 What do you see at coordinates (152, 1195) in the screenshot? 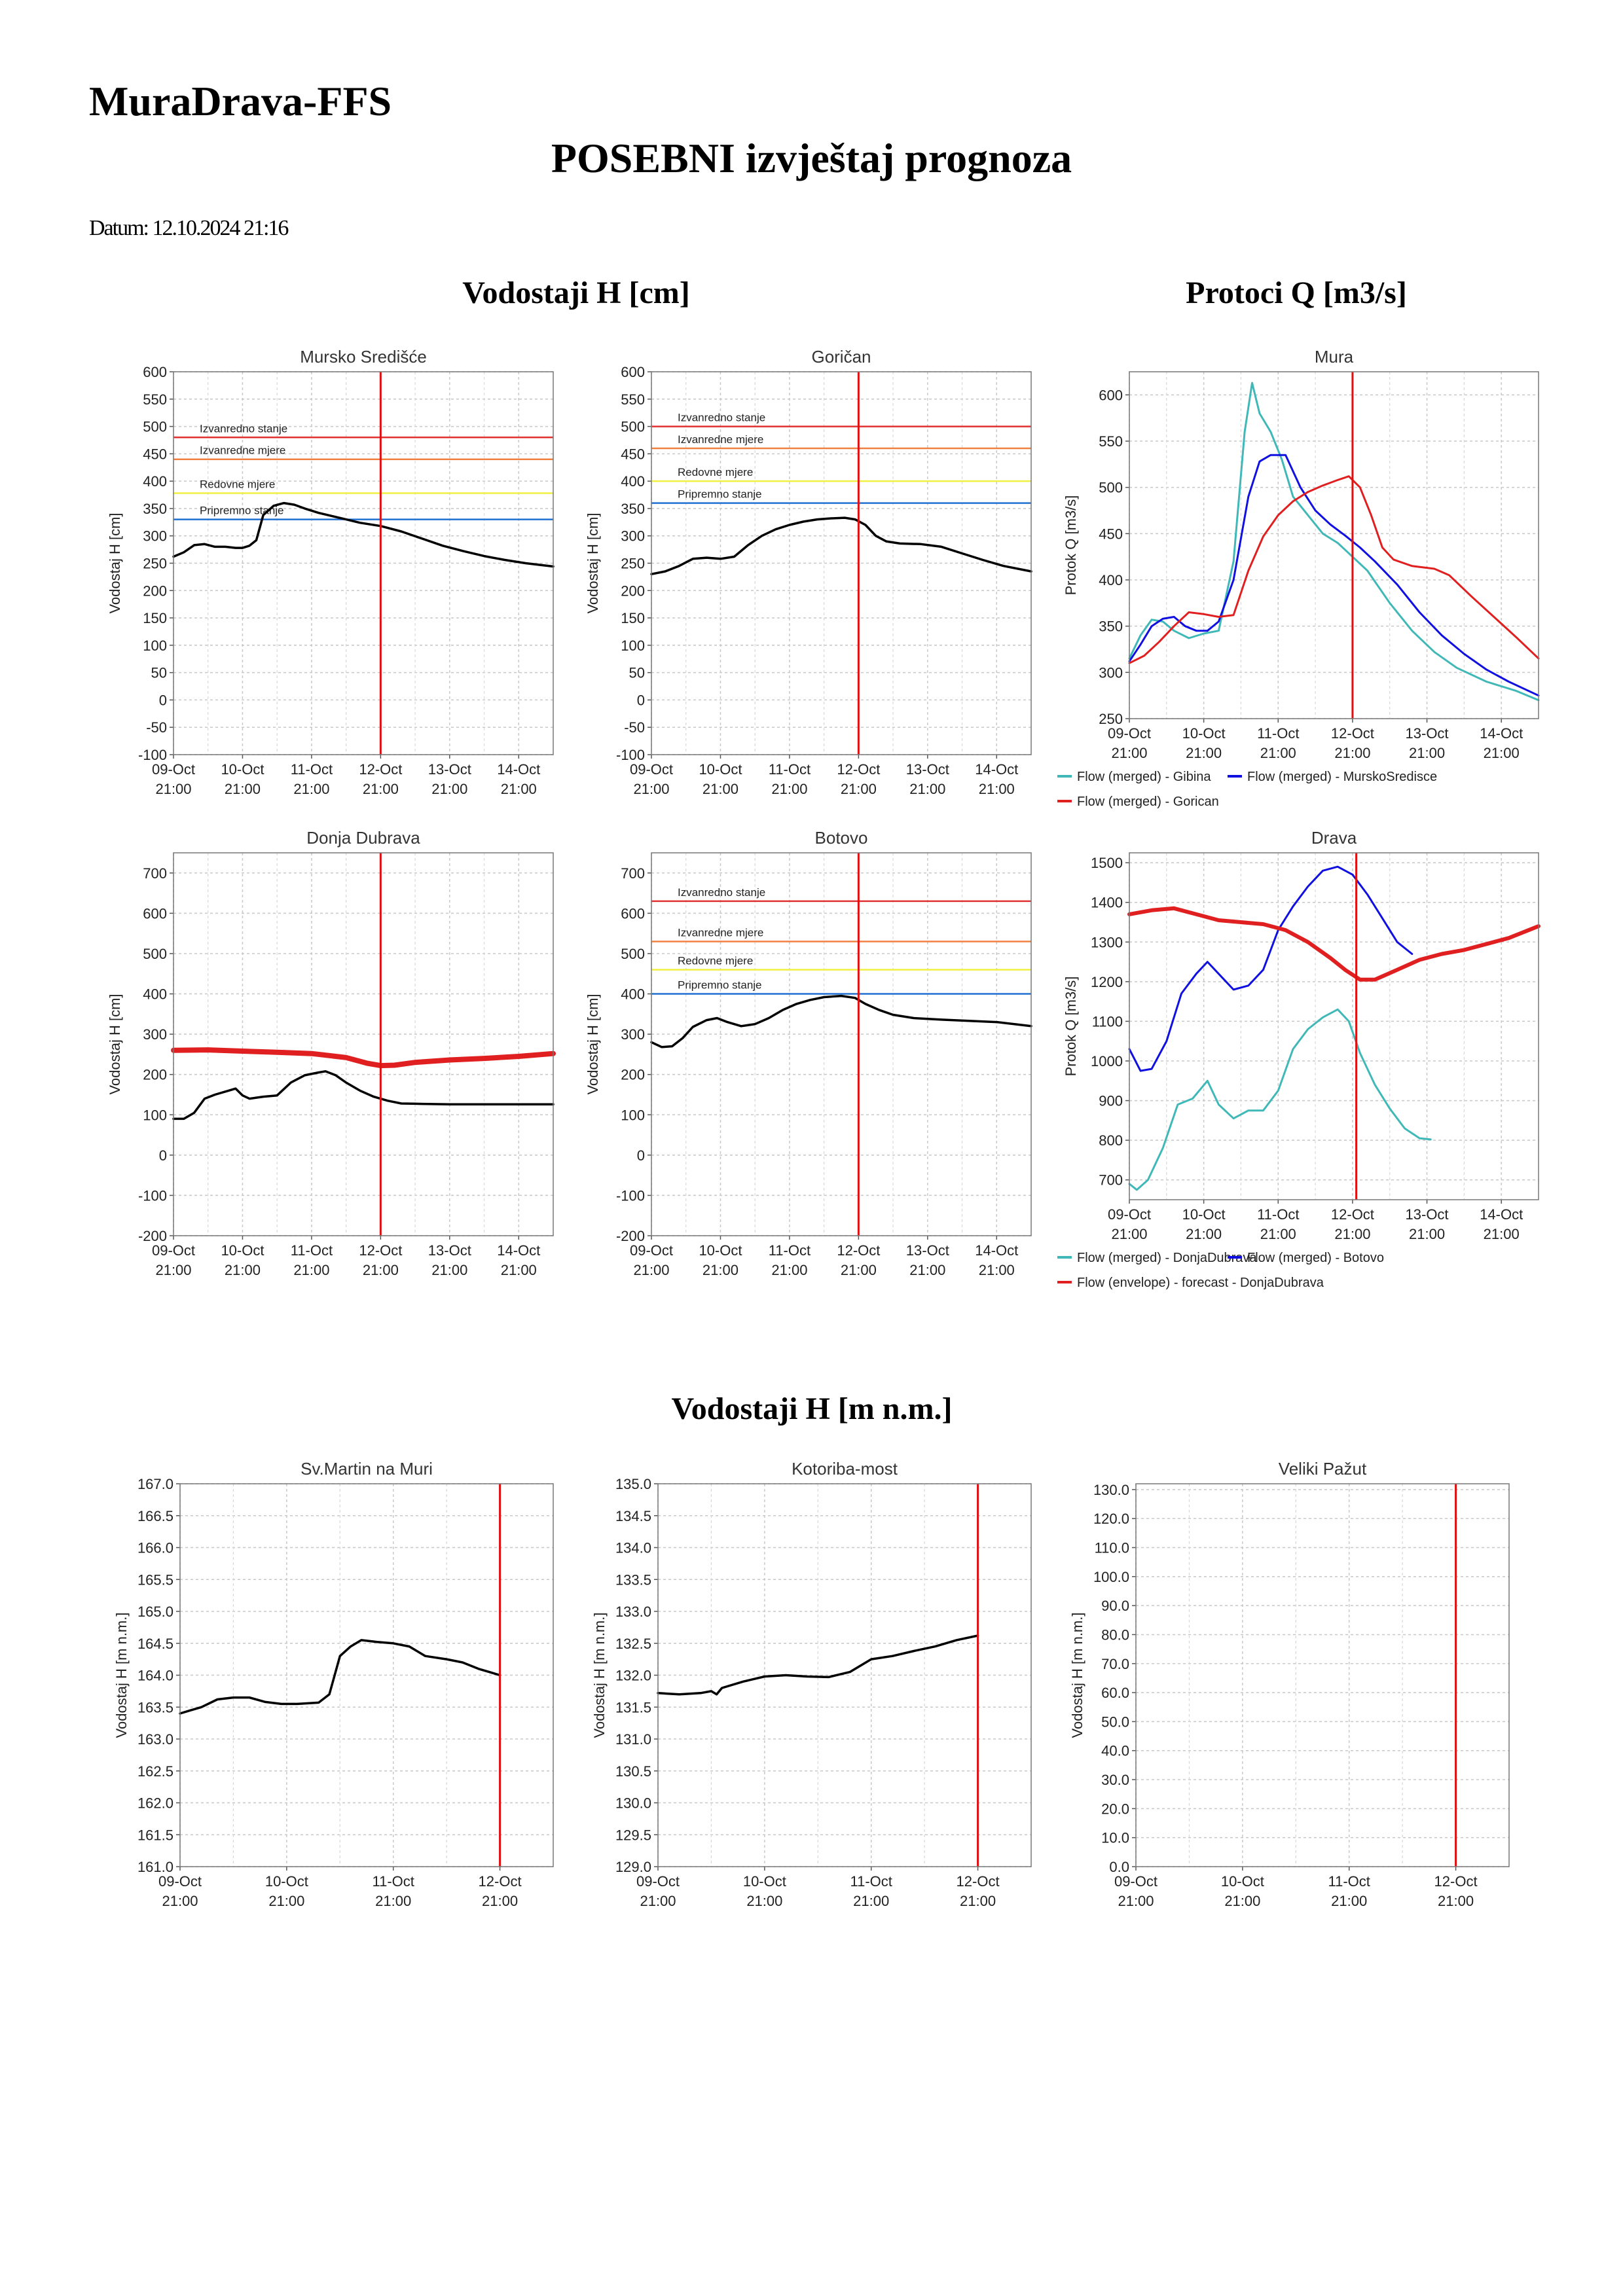
I see `y-tick-label: -100` at bounding box center [152, 1195].